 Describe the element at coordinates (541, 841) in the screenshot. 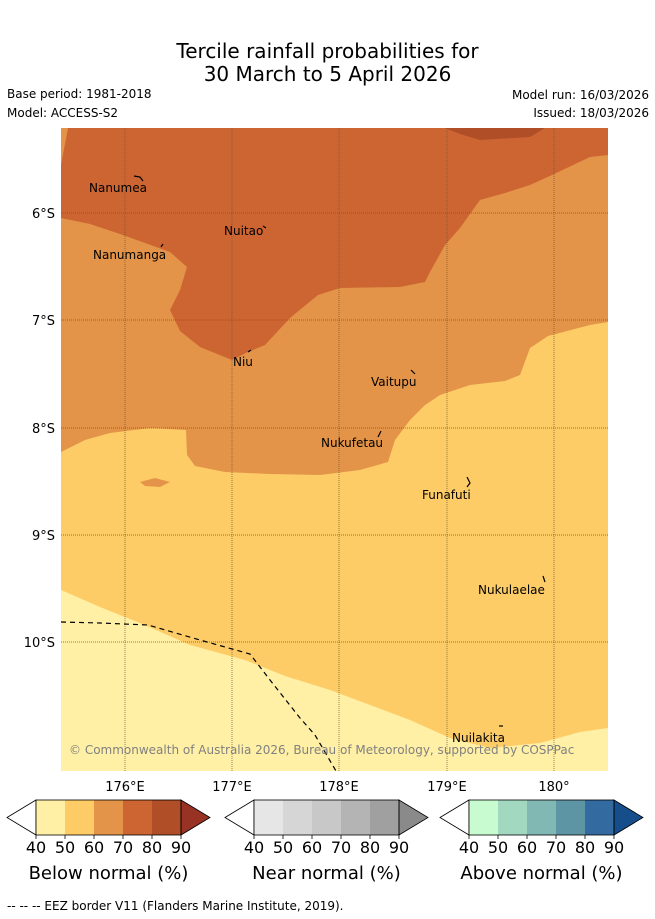

I see `above-normal-legend: 40 50 60 70 80 90 Above normal (%)` at that location.